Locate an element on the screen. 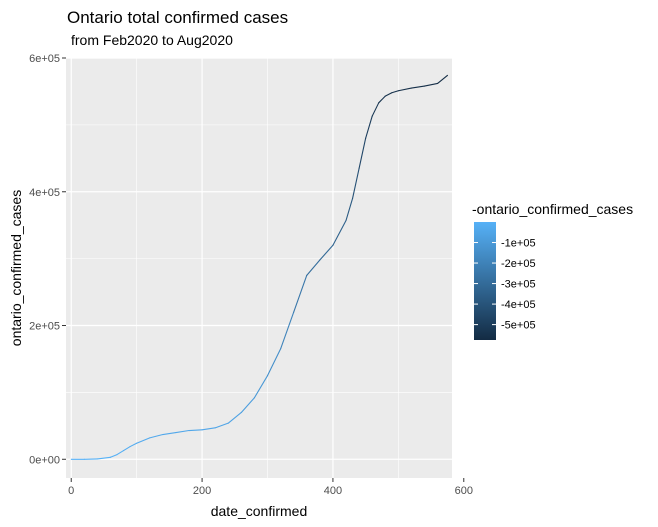 The width and height of the screenshot is (658, 527). legend-label: -1e+05 is located at coordinates (518, 244).